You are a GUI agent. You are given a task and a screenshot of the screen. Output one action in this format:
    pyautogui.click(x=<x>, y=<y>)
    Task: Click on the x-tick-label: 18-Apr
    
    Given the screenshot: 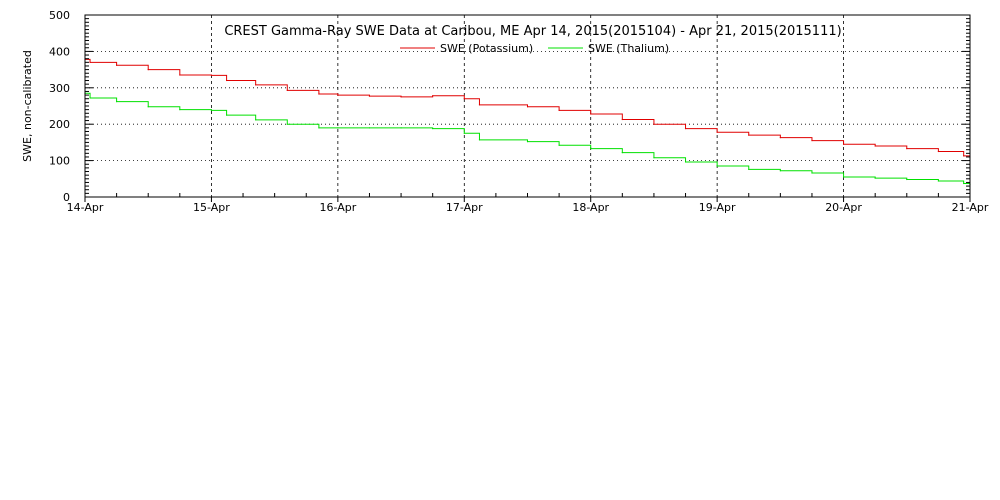 What is the action you would take?
    pyautogui.click(x=590, y=207)
    